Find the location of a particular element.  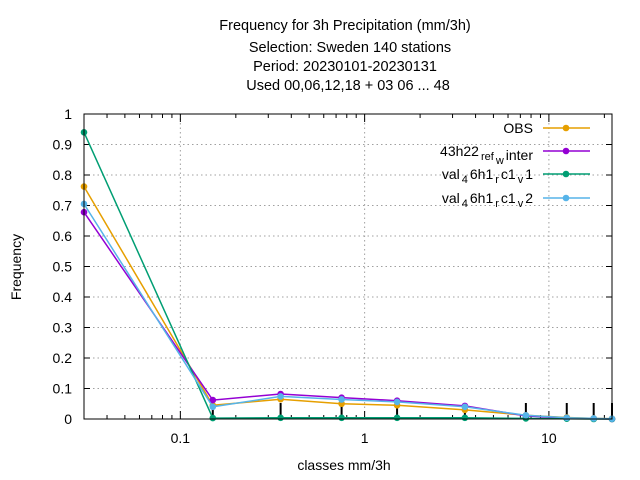

x-axis-tick-labels: 0.1 1 10 is located at coordinates (364, 438).